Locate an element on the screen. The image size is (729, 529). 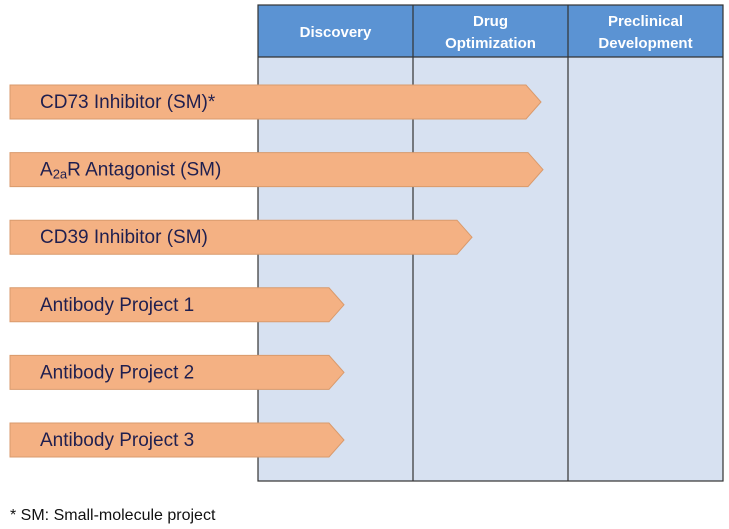
program-label: Antibody Project 1 is located at coordinates (117, 305).